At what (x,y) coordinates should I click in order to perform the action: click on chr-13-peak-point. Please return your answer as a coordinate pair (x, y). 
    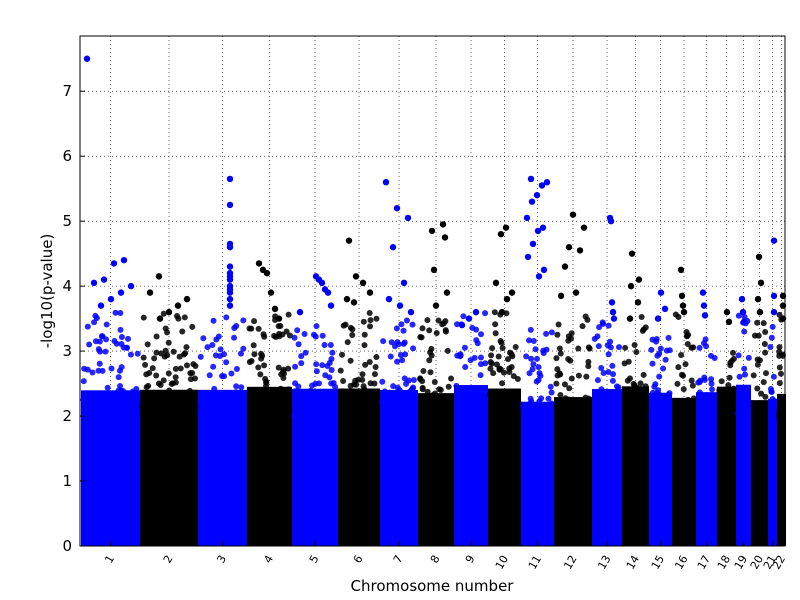
    Looking at the image, I should click on (613, 312).